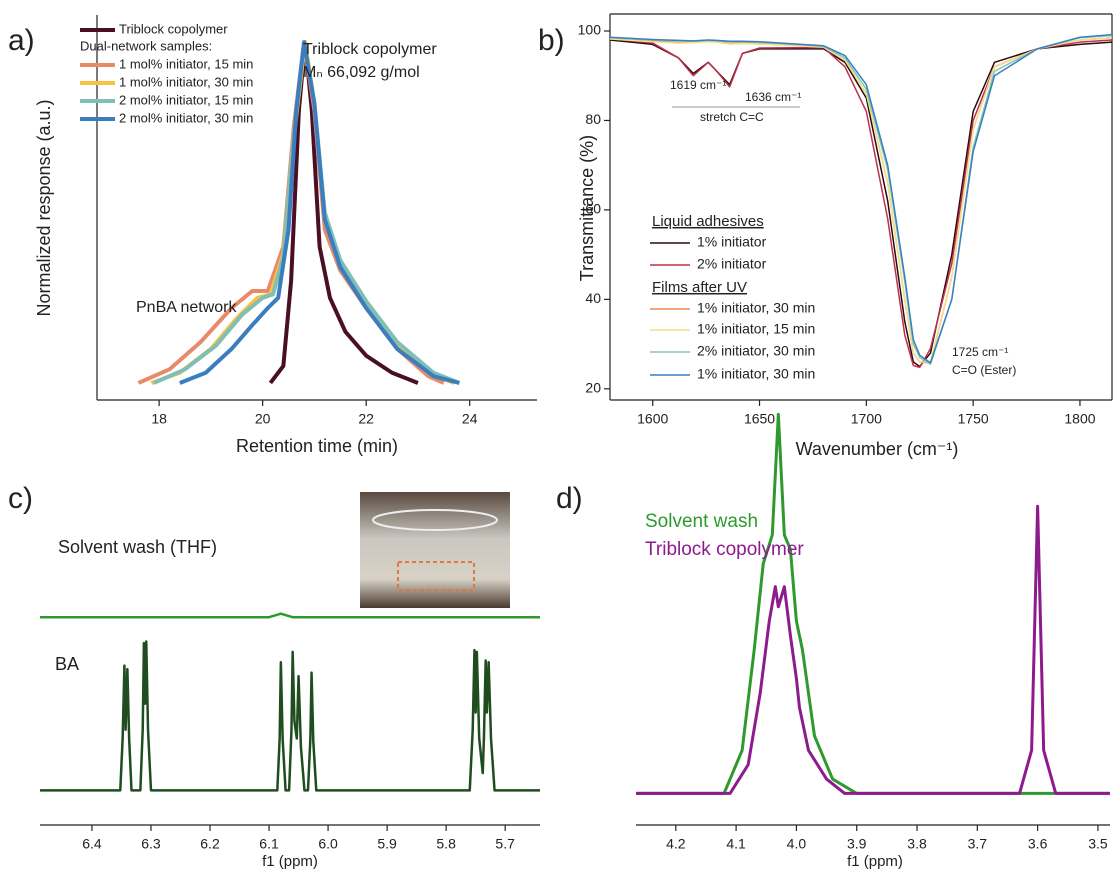 The width and height of the screenshot is (1113, 876). Describe the element at coordinates (569, 498) in the screenshot. I see `panel-label: d)` at that location.